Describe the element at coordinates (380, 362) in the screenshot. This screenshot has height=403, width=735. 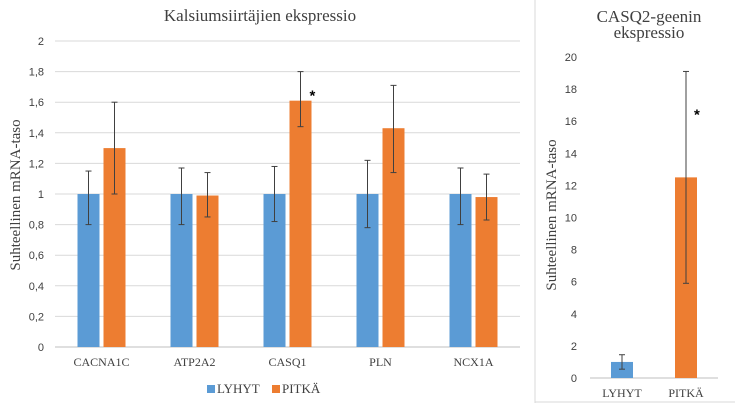
I see `category-label: PLN` at that location.